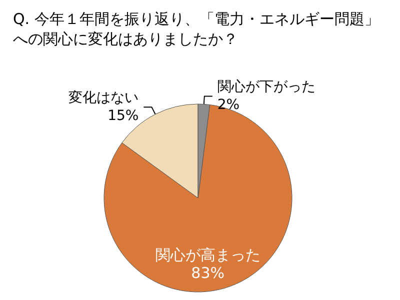  What do you see at coordinates (103, 98) in the screenshot?
I see `slice-label: 変化はない` at bounding box center [103, 98].